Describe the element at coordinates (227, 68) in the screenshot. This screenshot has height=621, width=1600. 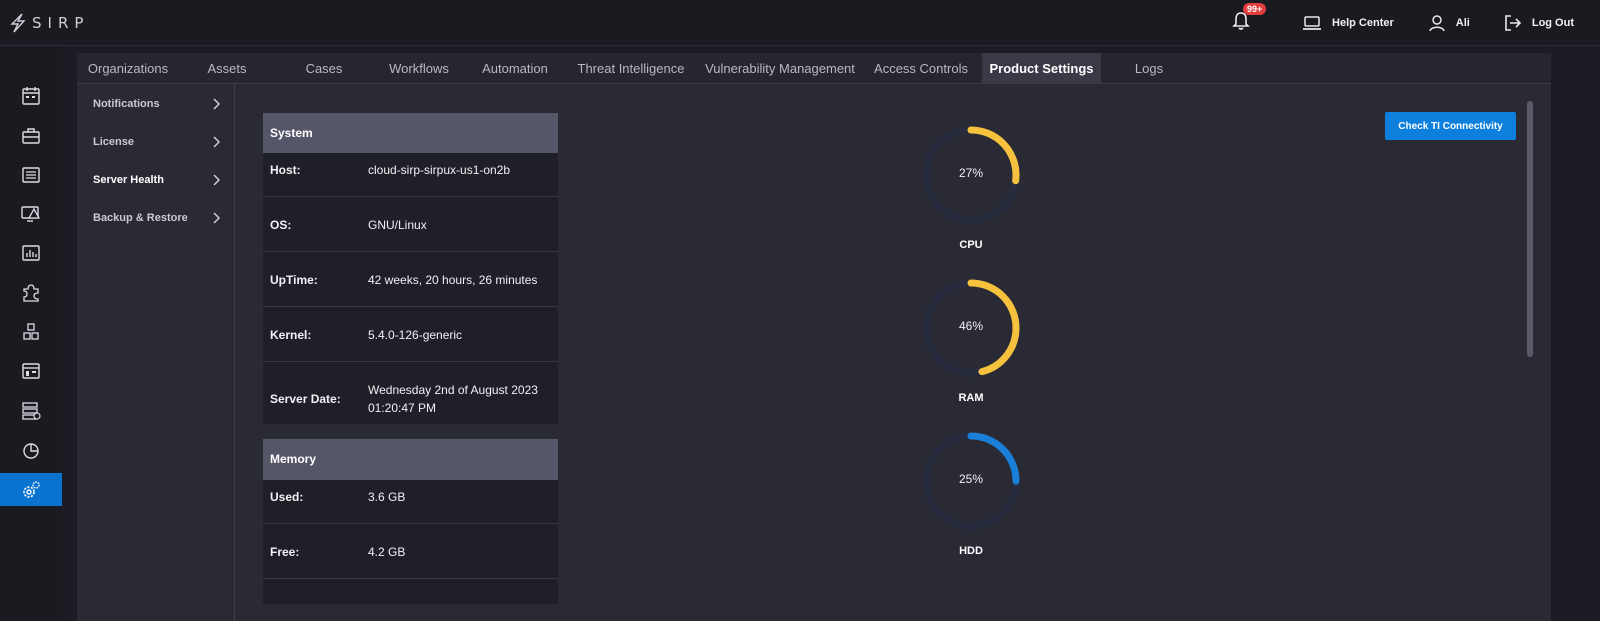
I see `tab-assets: Assets` at that location.